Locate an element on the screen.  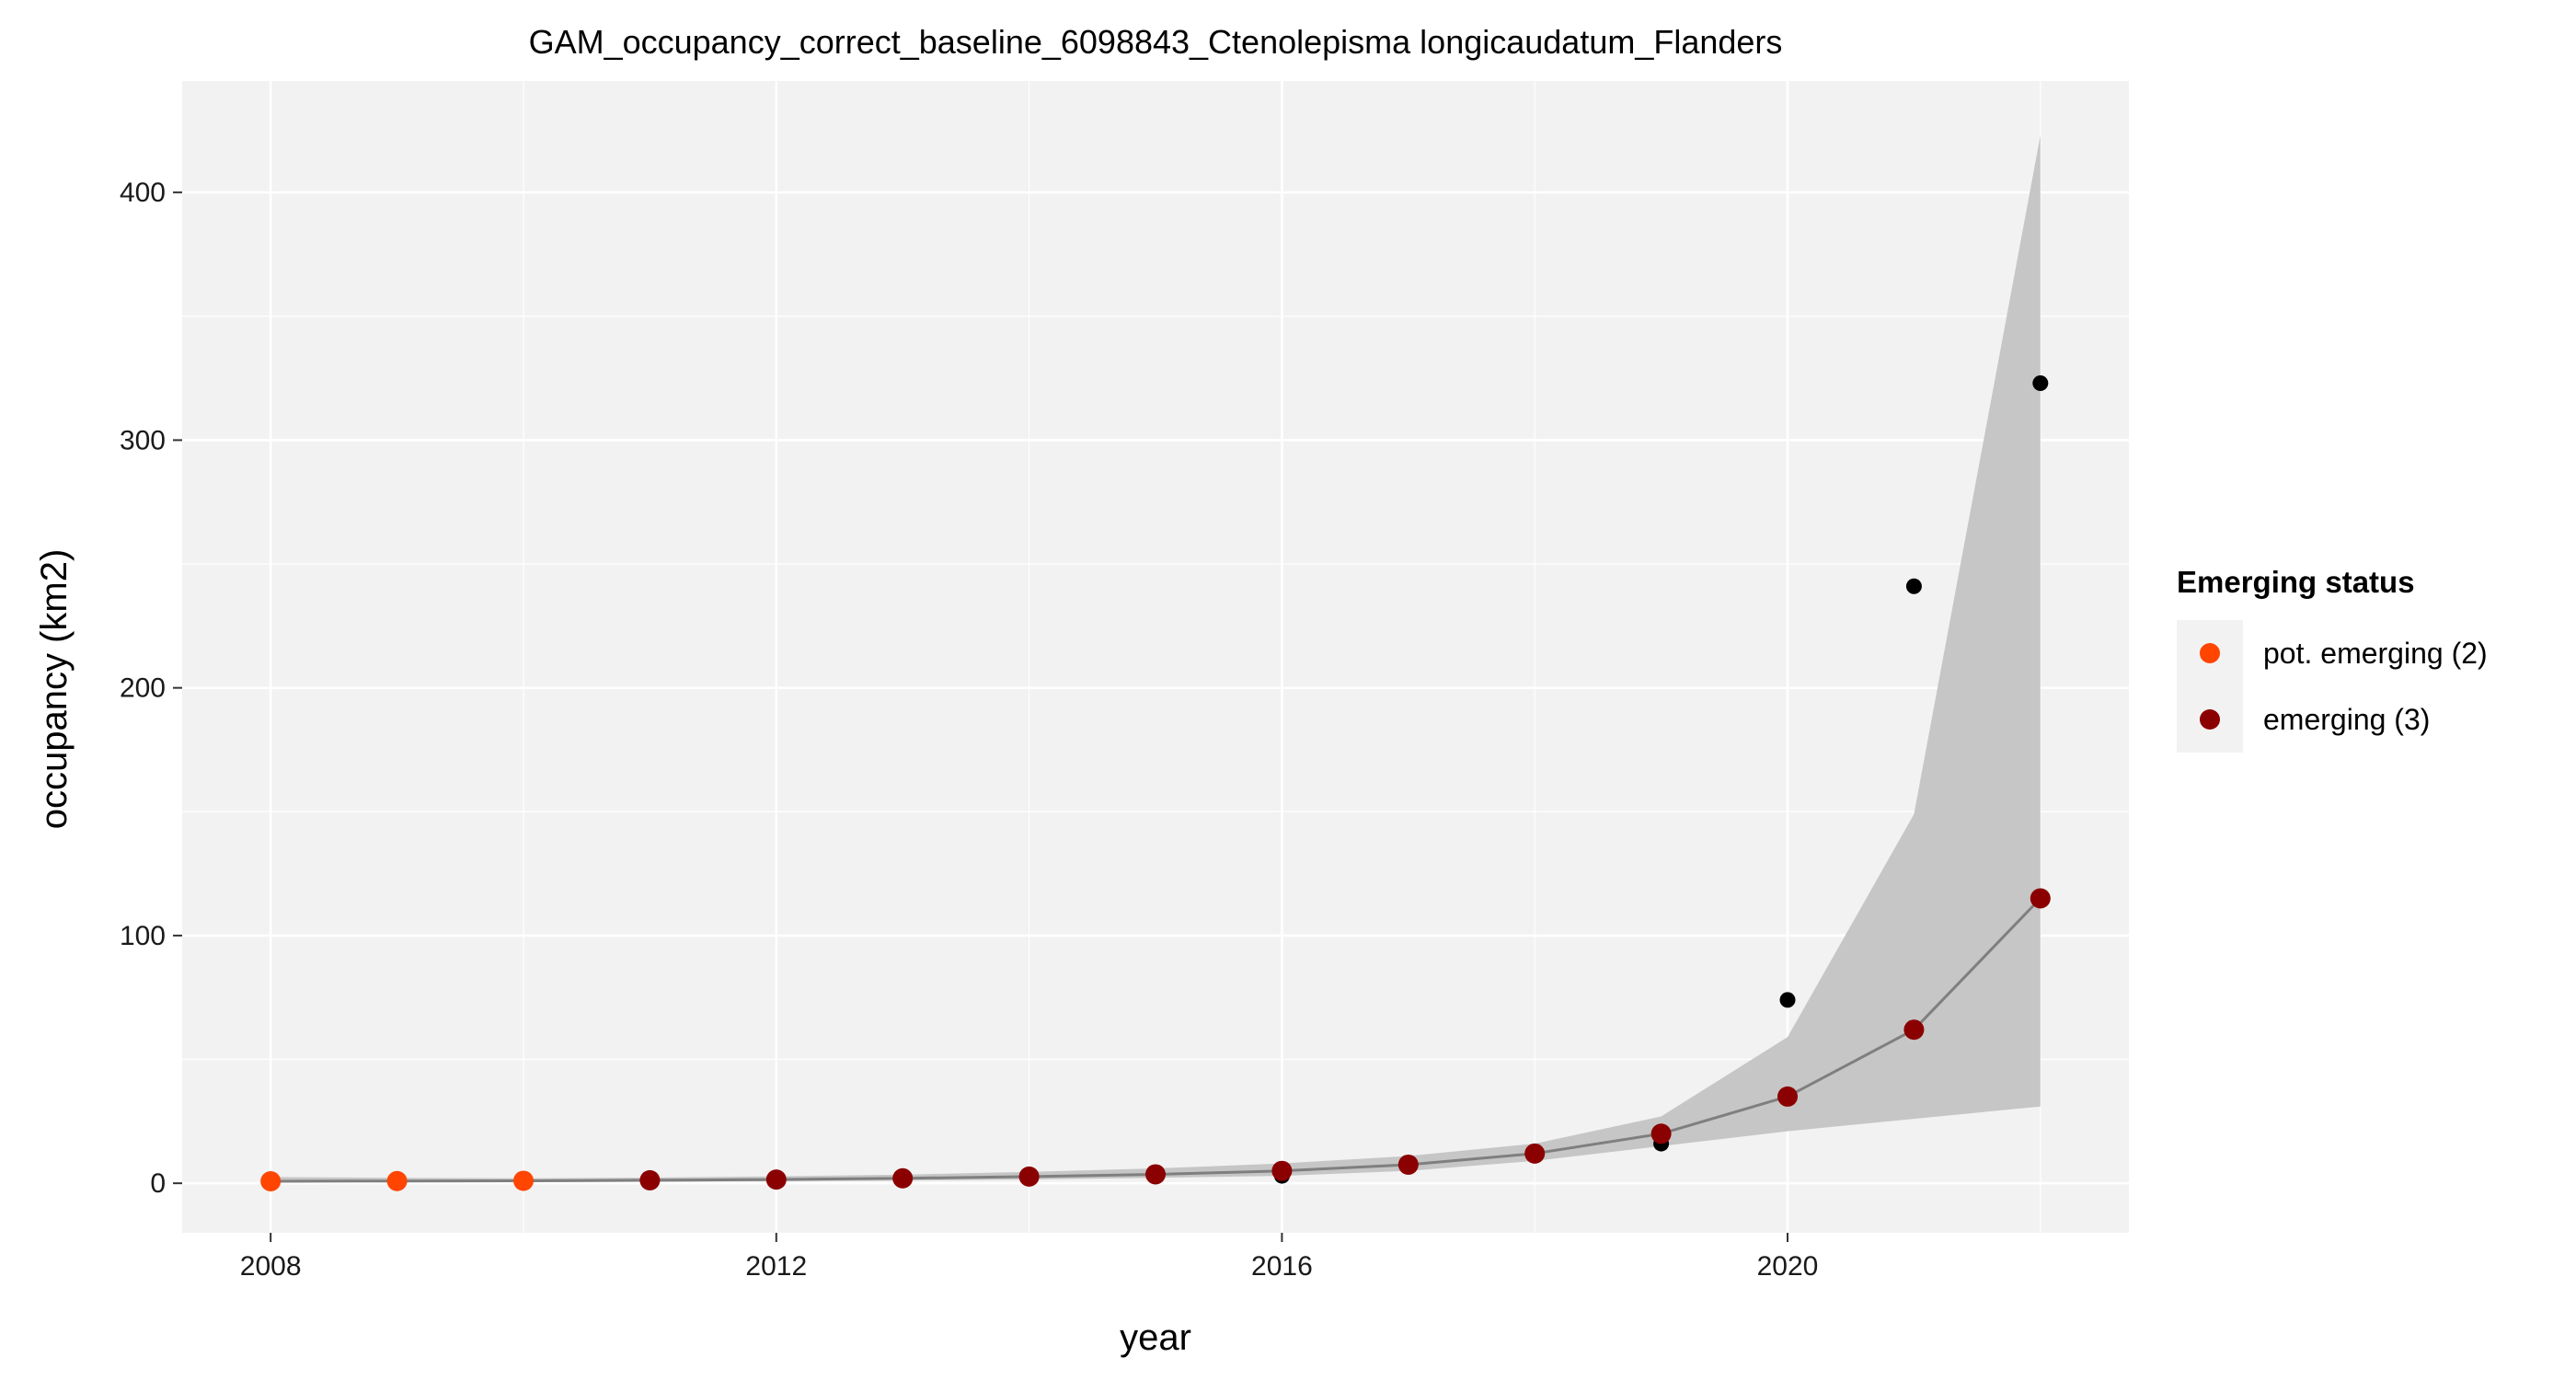
legend-key-pot-emerging is located at coordinates (2210, 653).